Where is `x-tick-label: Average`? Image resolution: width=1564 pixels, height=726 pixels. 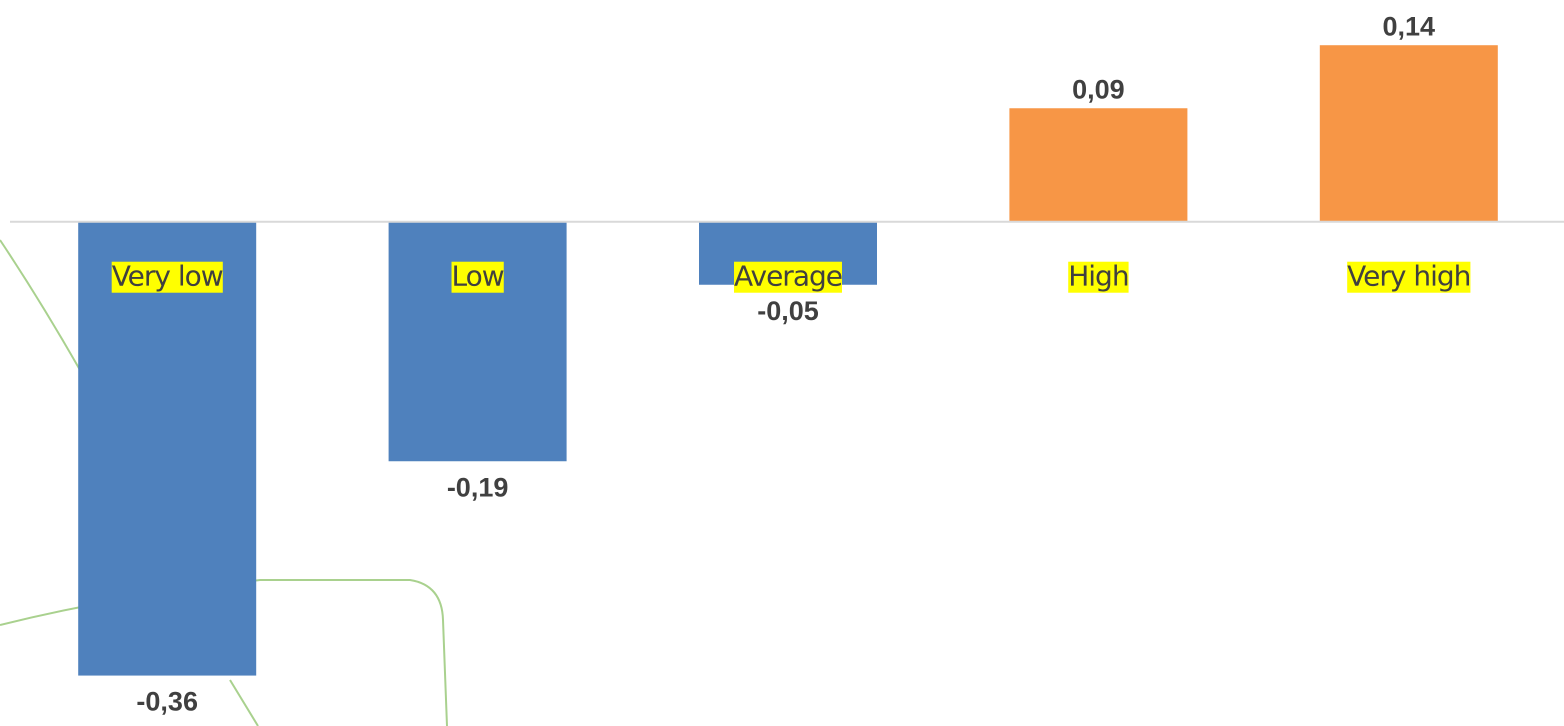
x-tick-label: Average is located at coordinates (788, 276).